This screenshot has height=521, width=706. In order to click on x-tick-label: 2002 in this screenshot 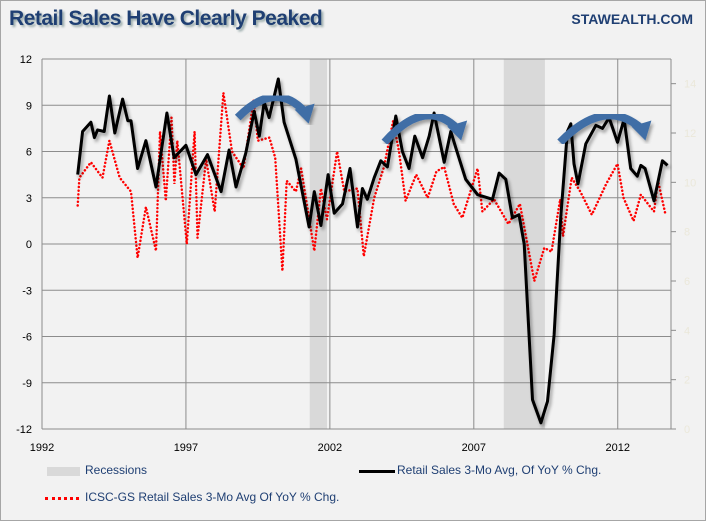, I will do `click(330, 448)`.